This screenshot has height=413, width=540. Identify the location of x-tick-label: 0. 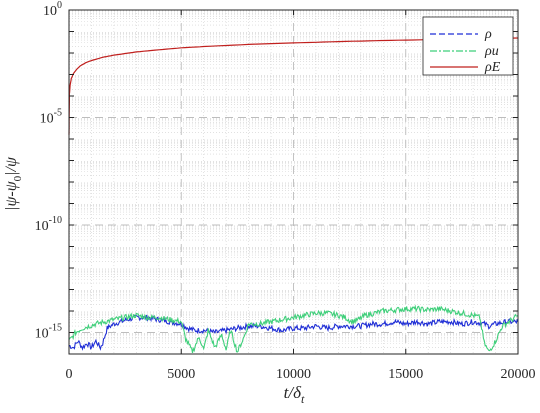
(69, 374).